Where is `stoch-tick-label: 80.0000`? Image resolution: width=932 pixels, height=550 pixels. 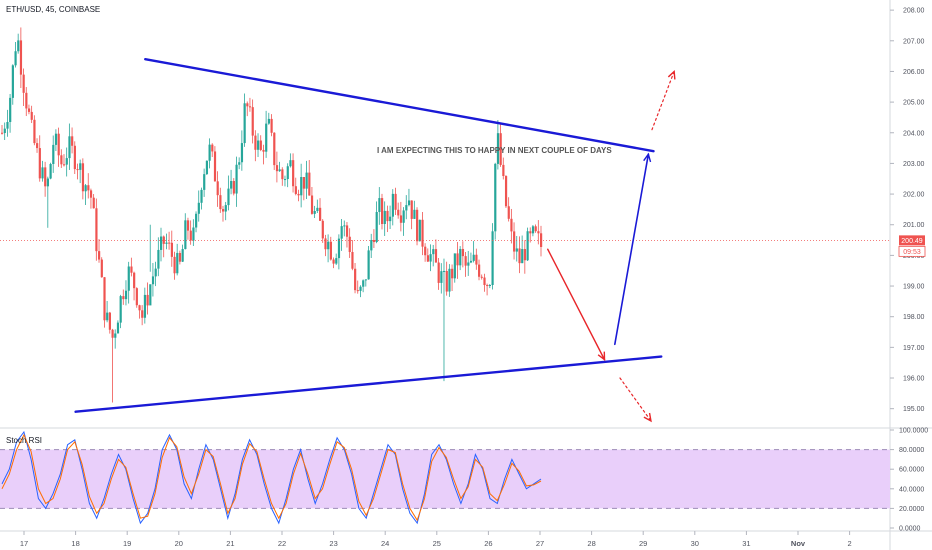 stoch-tick-label: 80.0000 is located at coordinates (911, 450).